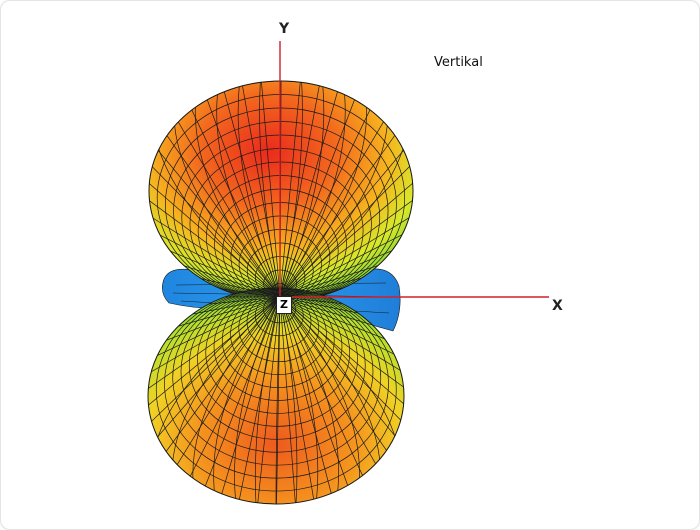 The image size is (700, 530). What do you see at coordinates (557, 306) in the screenshot?
I see `x-axis-label: X` at bounding box center [557, 306].